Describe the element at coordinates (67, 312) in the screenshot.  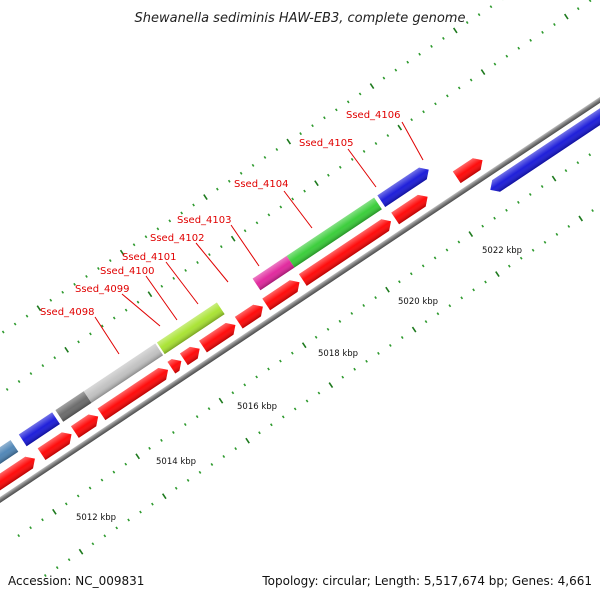
I see `gene-label-ssed-4098: Ssed_4098` at that location.